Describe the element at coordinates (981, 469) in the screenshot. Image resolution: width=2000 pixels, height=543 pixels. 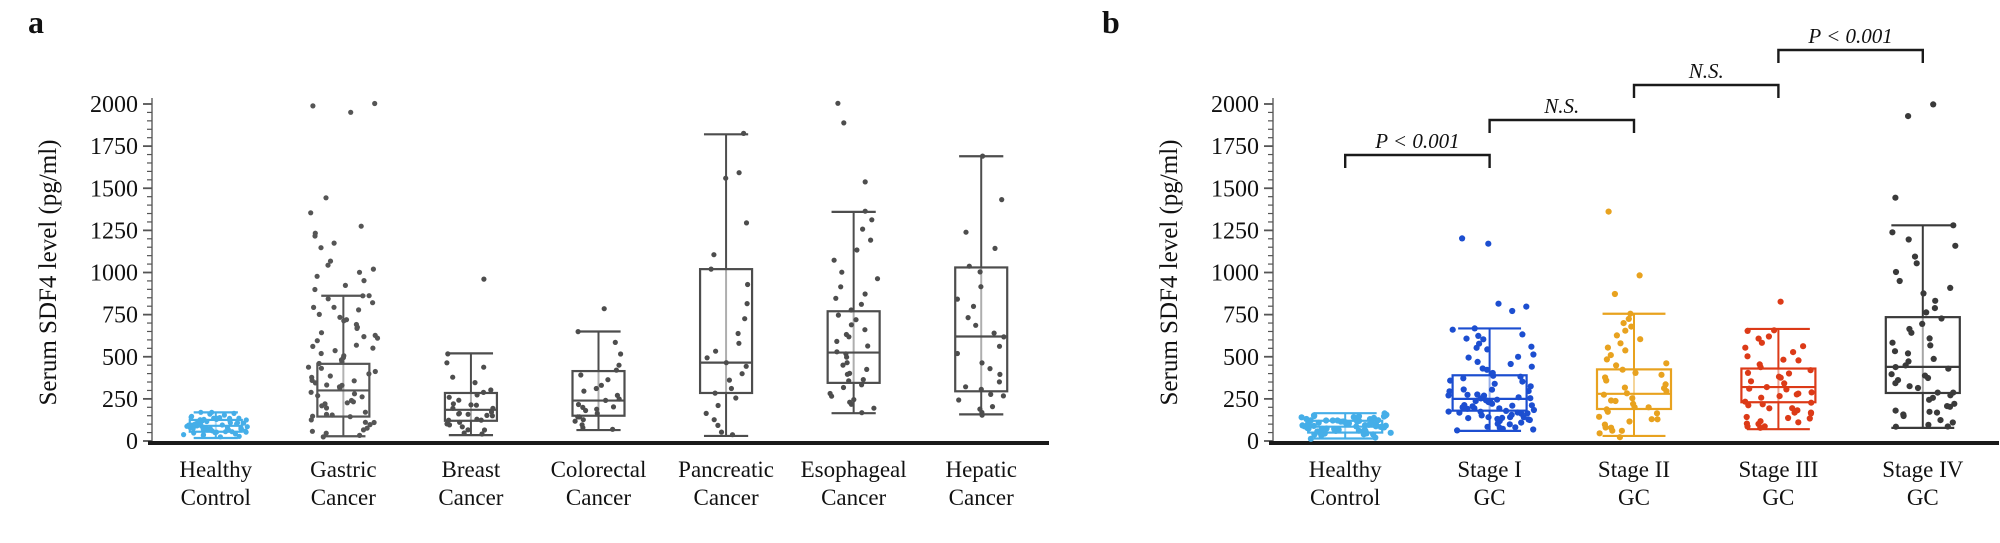
I see `x-category-label: Hepatic` at that location.